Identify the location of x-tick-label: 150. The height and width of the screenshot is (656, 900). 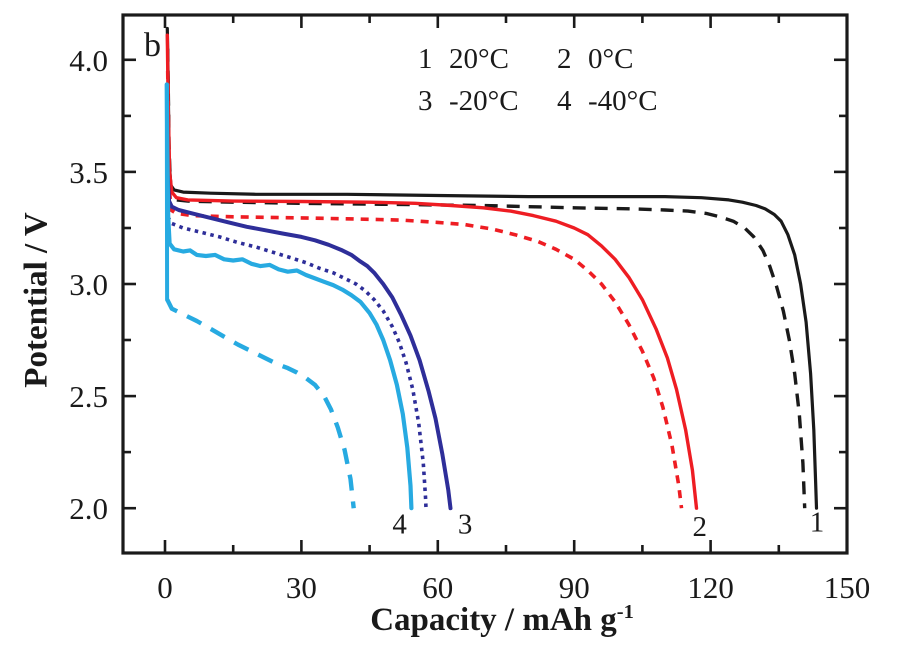
(847, 587).